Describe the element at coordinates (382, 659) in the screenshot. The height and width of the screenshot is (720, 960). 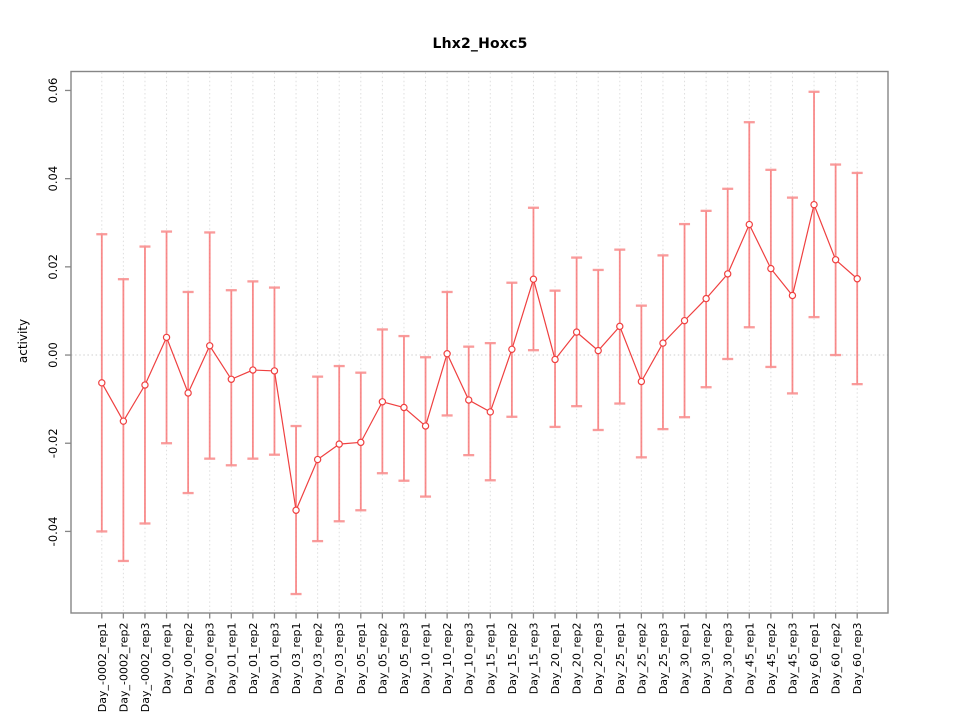
I see `x-tick-label: Day_05_rep2` at that location.